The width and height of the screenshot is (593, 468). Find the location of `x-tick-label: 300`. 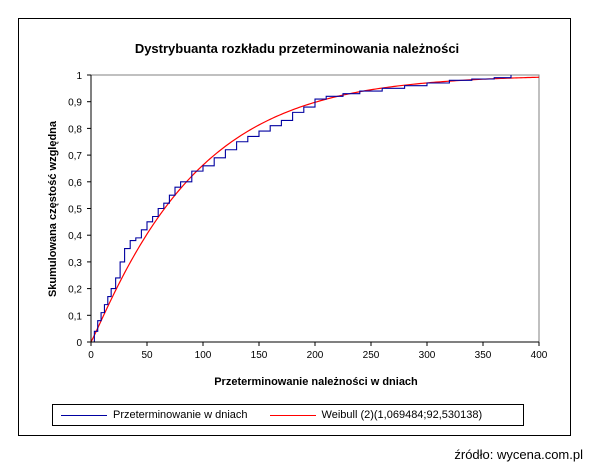

x-tick-label: 300 is located at coordinates (427, 355).